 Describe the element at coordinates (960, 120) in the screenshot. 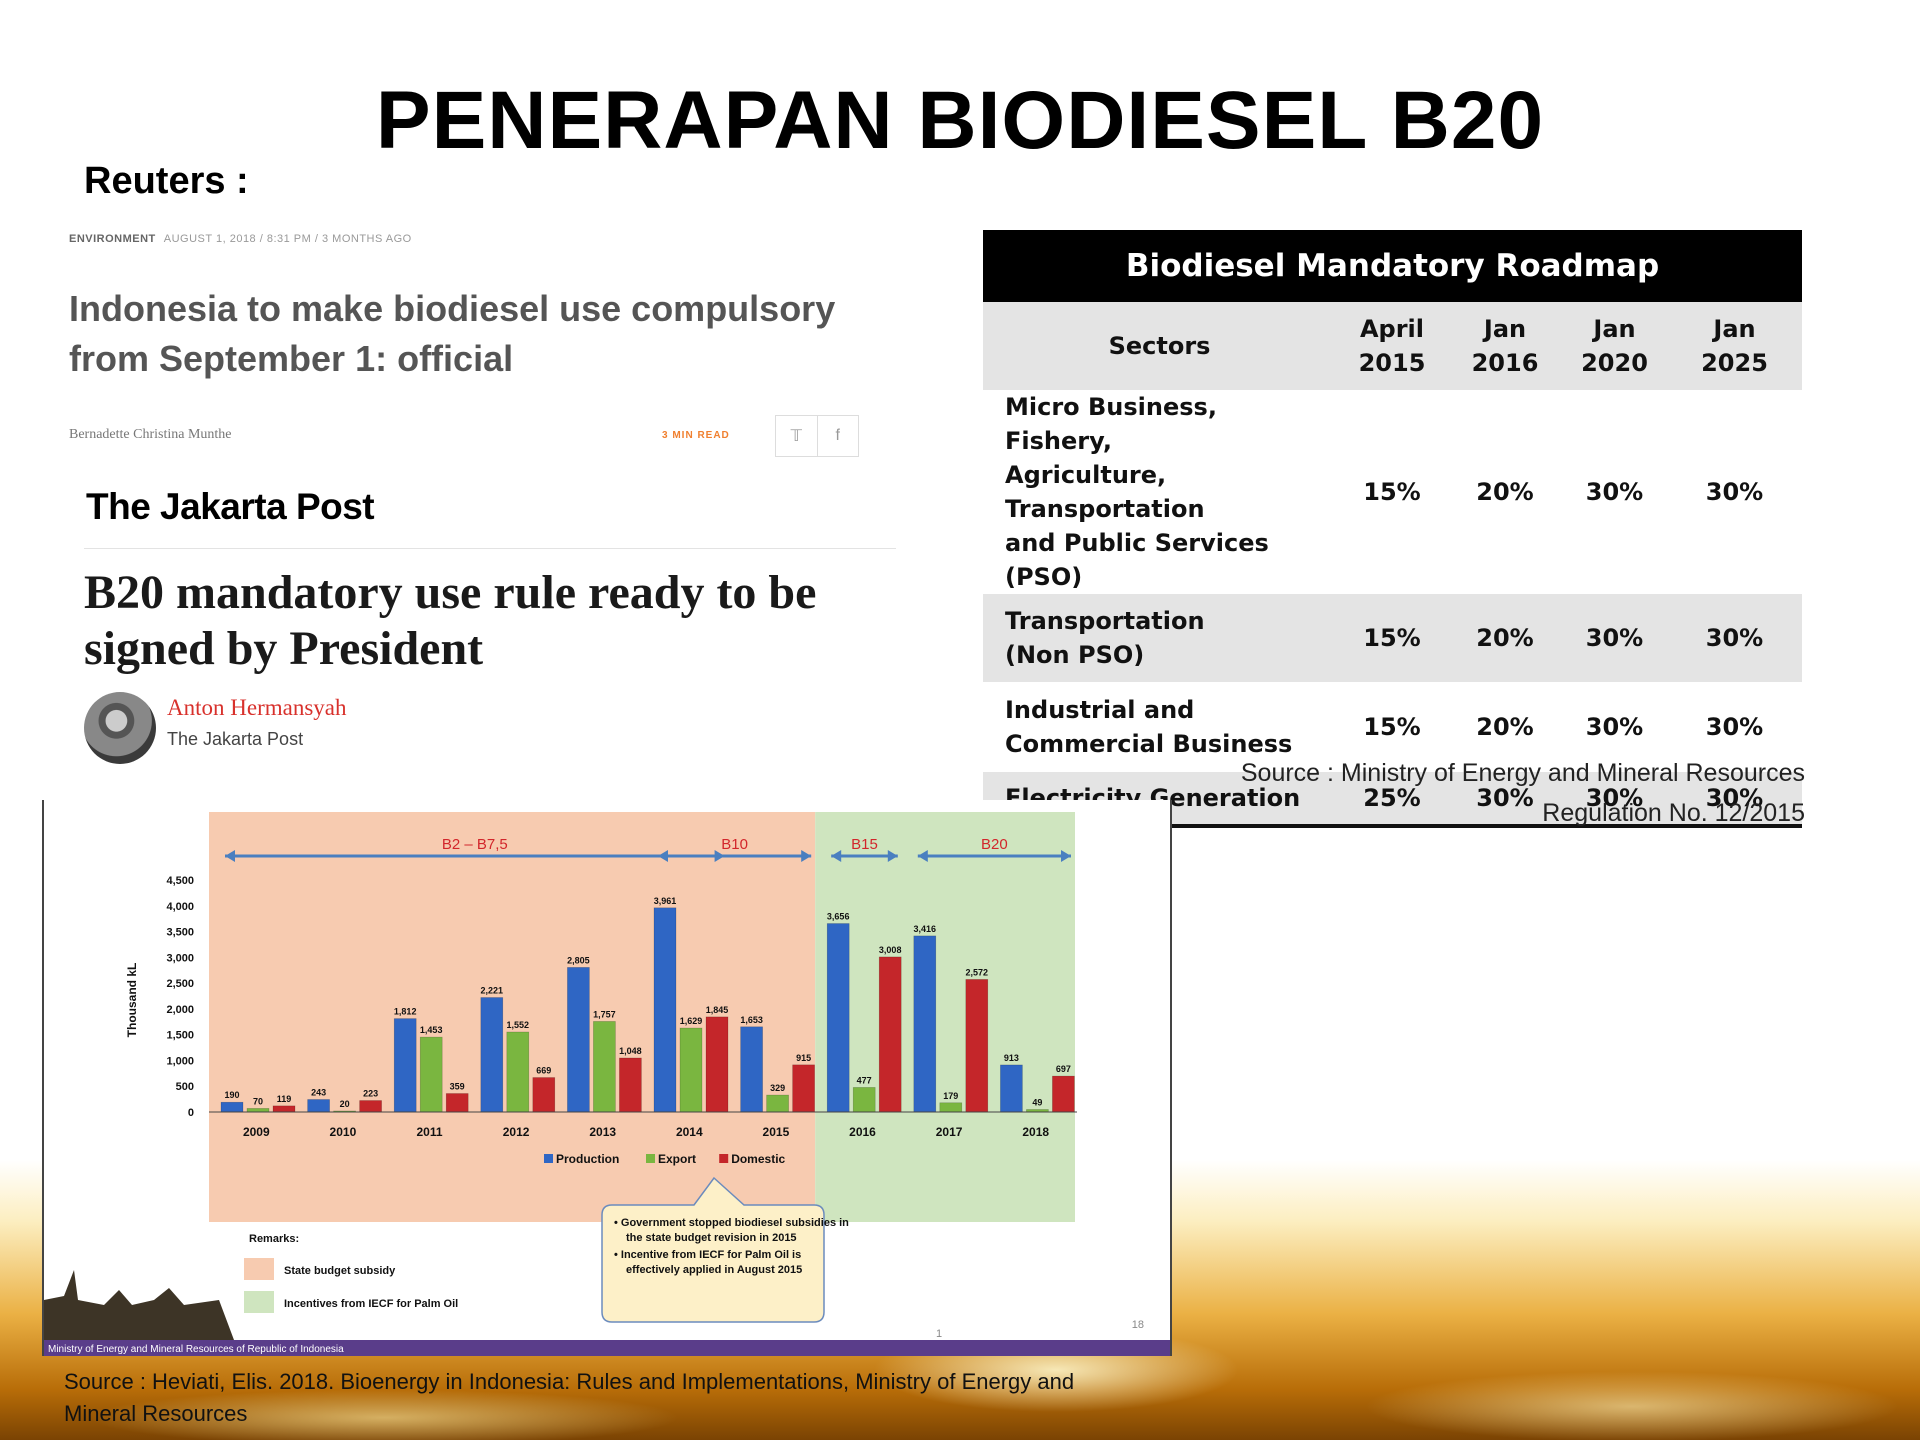

I see `slide-title: PENERAPAN BIODIESEL B20` at that location.